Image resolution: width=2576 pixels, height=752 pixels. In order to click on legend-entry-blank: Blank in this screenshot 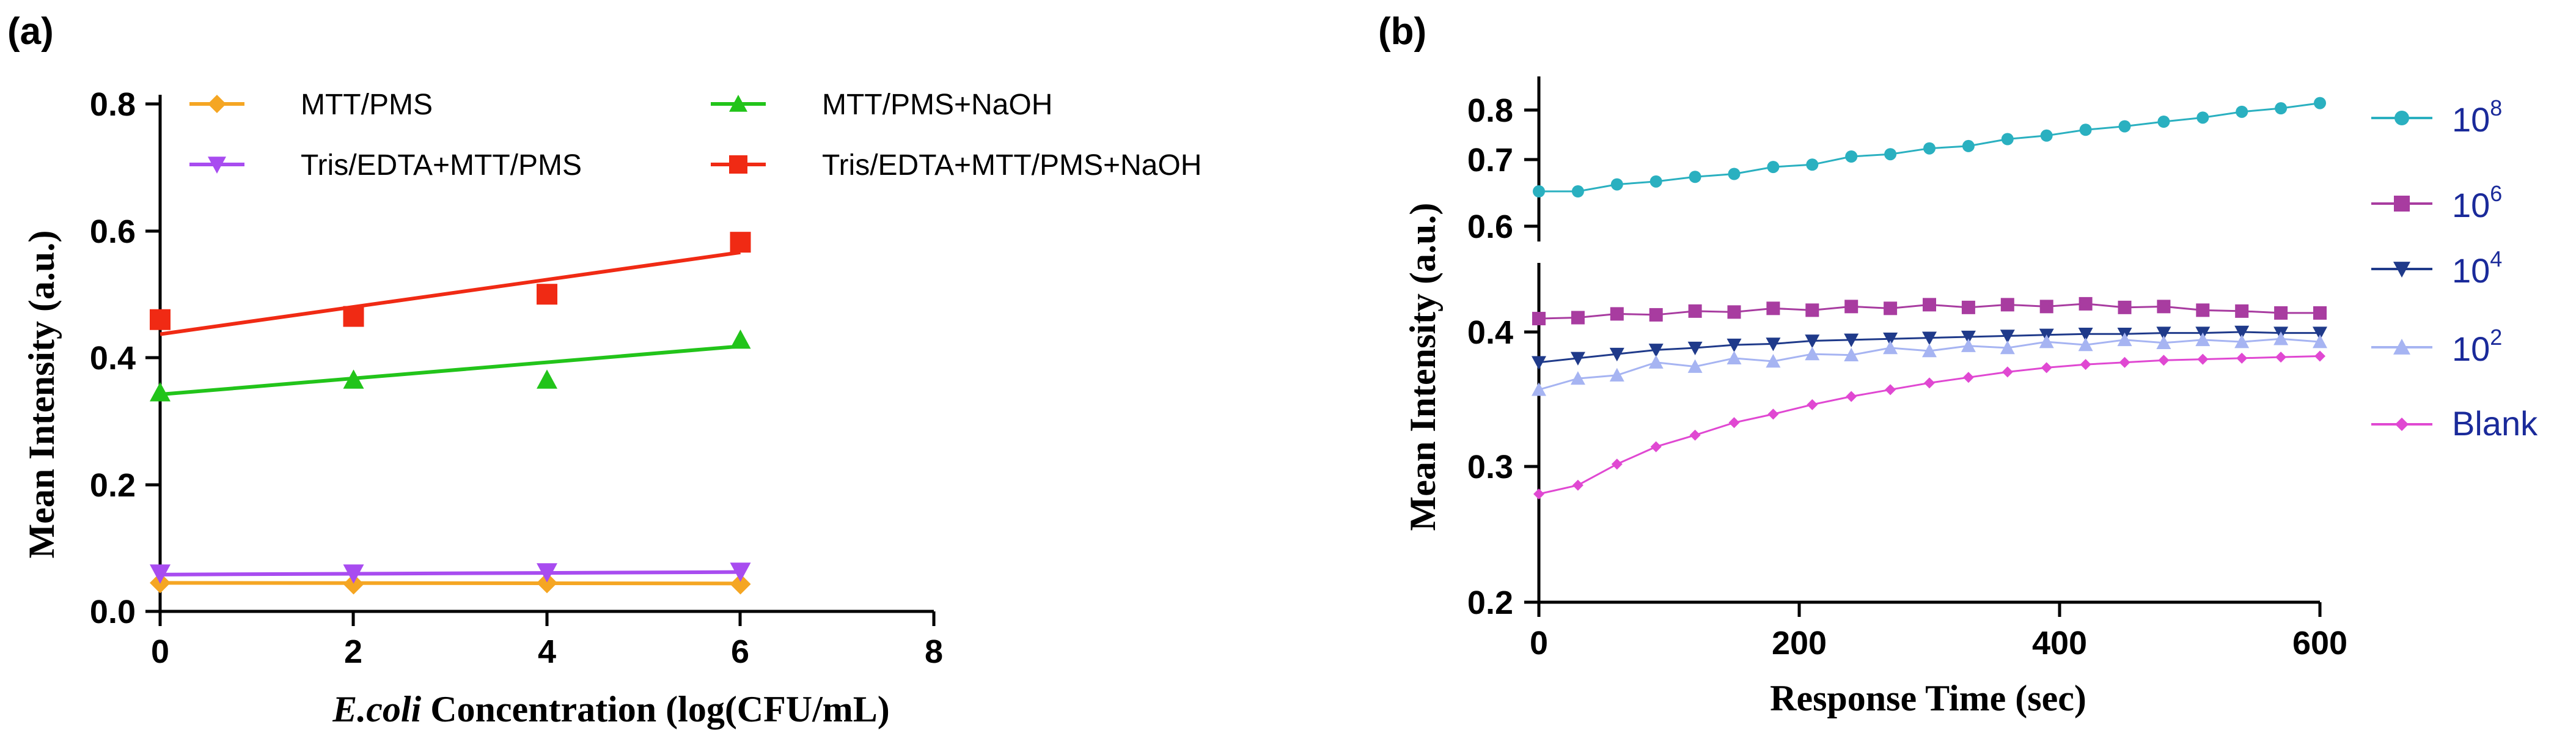, I will do `click(2454, 423)`.